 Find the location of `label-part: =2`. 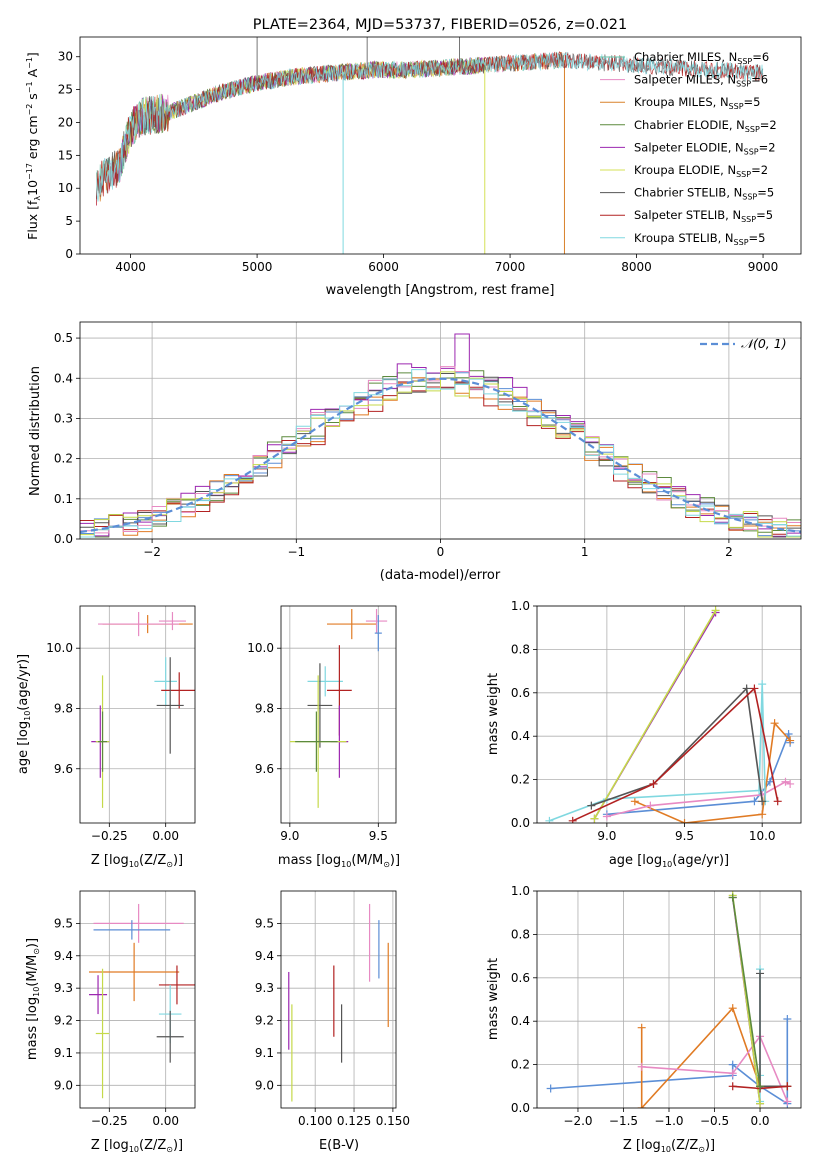

label-part: =2 is located at coordinates (759, 170).